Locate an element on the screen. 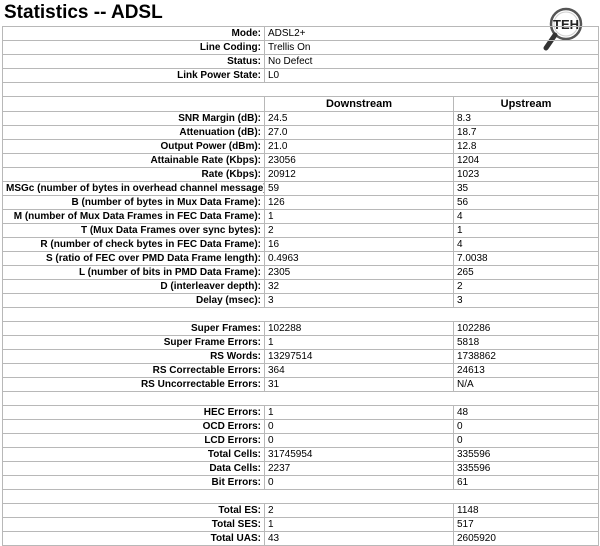 The width and height of the screenshot is (600, 546). row-label: RS Correctable Errors: is located at coordinates (133, 370).